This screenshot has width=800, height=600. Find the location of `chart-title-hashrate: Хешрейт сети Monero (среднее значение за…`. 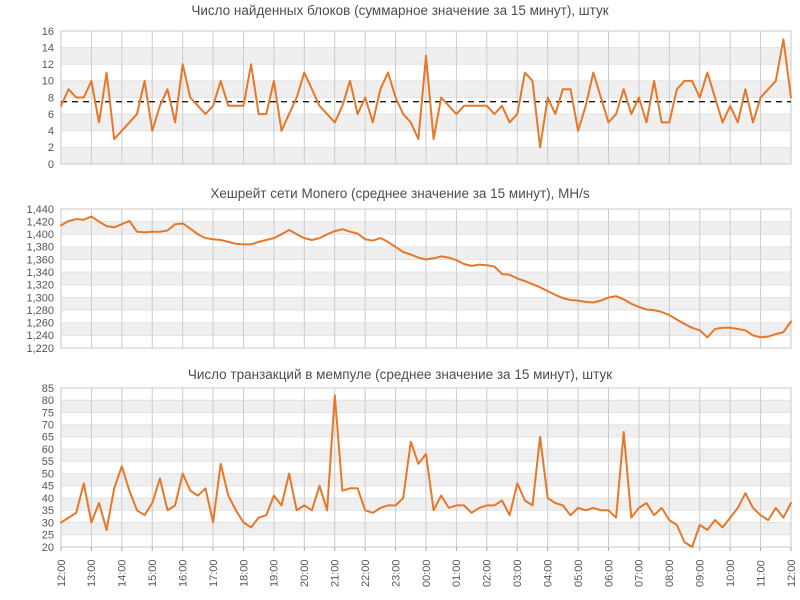

chart-title-hashrate: Хешрейт сети Monero (среднее значение за… is located at coordinates (400, 193).